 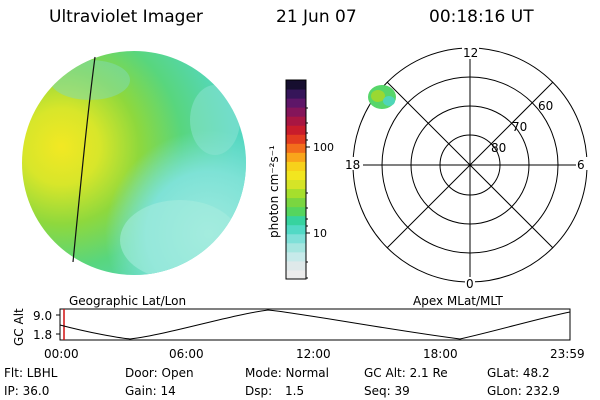 What do you see at coordinates (581, 165) in the screenshot?
I see `polar-label-6: 6` at bounding box center [581, 165].